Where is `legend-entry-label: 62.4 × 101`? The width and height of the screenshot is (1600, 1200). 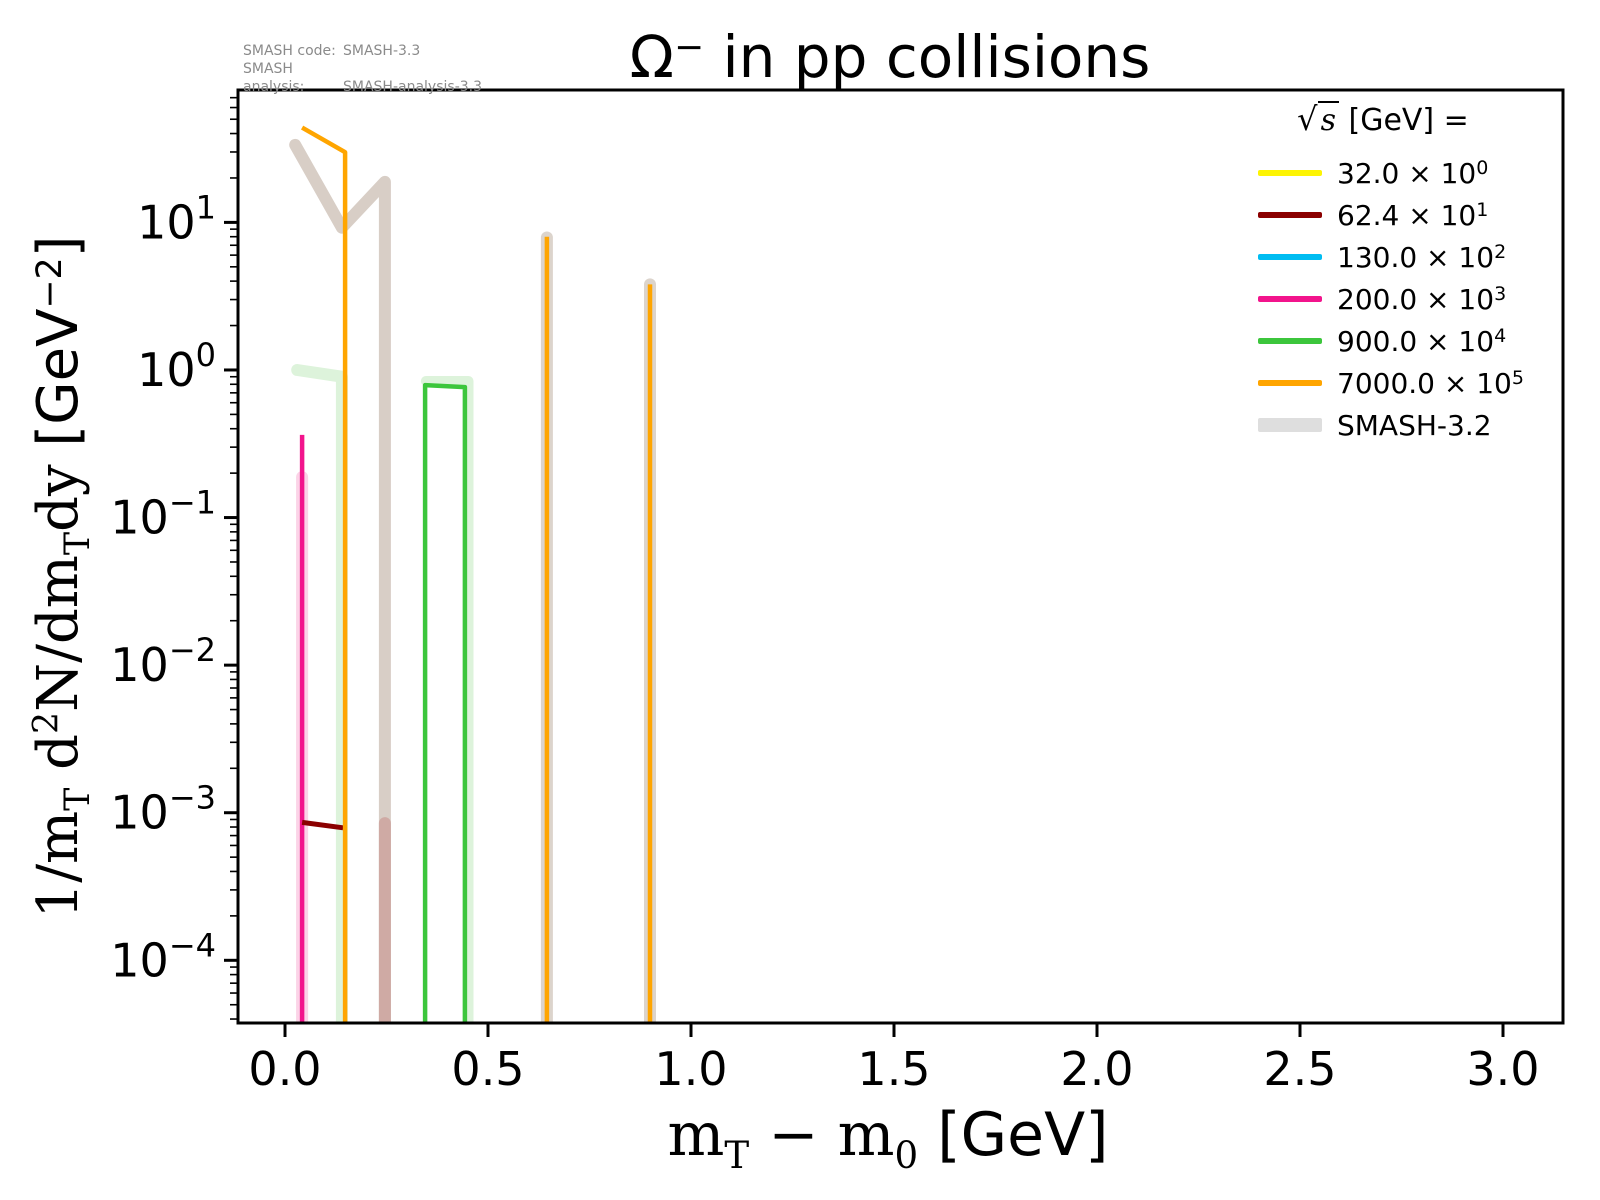 legend-entry-label: 62.4 × 101 is located at coordinates (1413, 215).